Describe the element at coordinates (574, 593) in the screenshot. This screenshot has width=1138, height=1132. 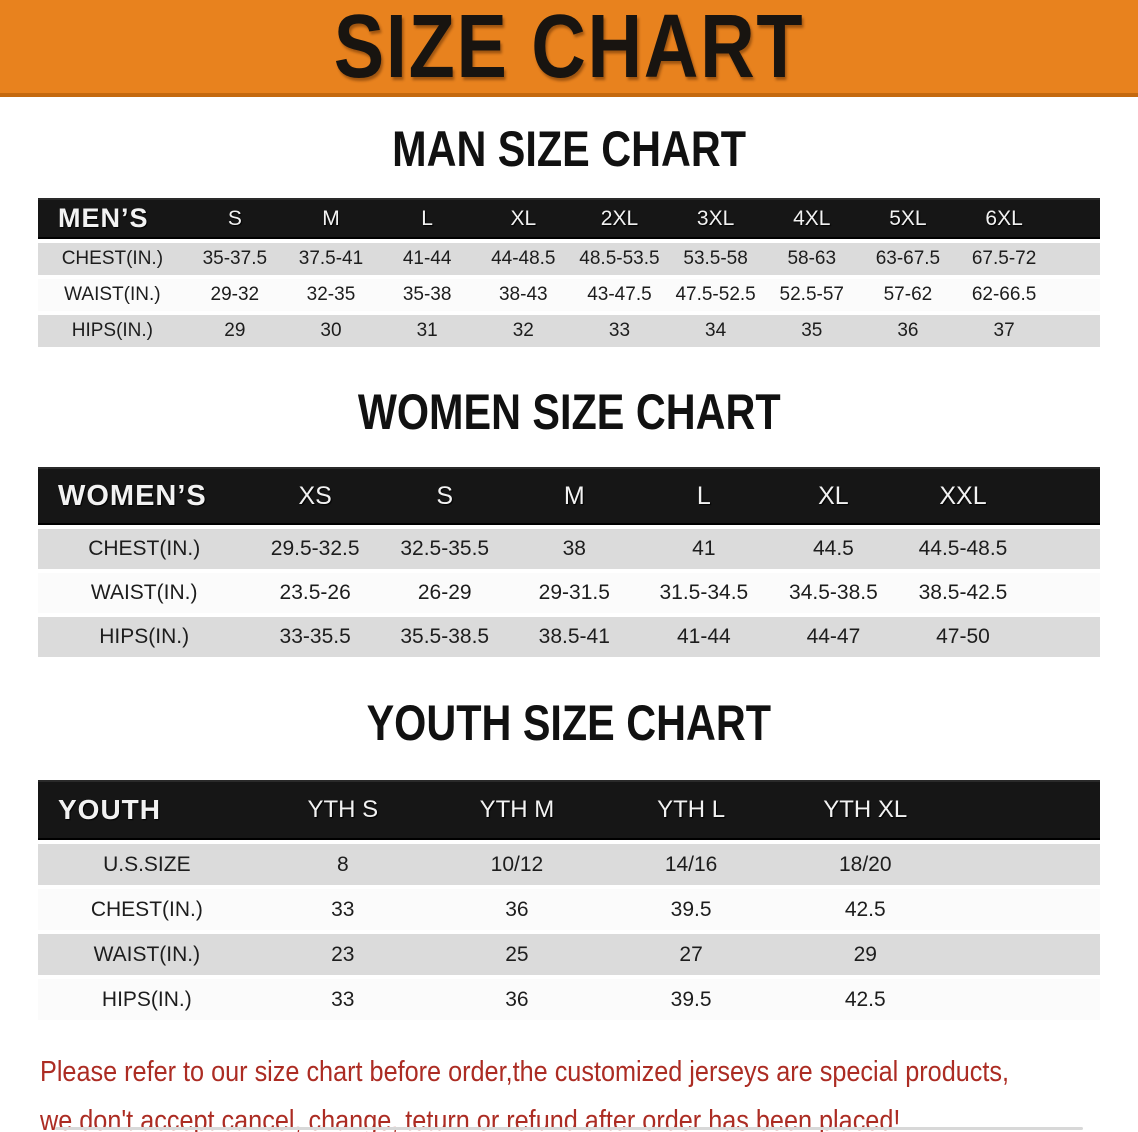
I see `size-value: 29-31.5` at that location.